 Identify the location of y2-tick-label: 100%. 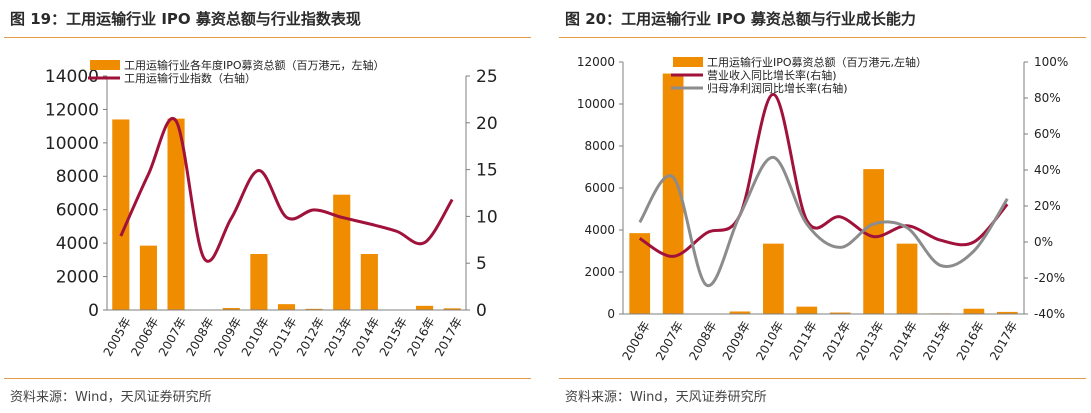
(1051, 62).